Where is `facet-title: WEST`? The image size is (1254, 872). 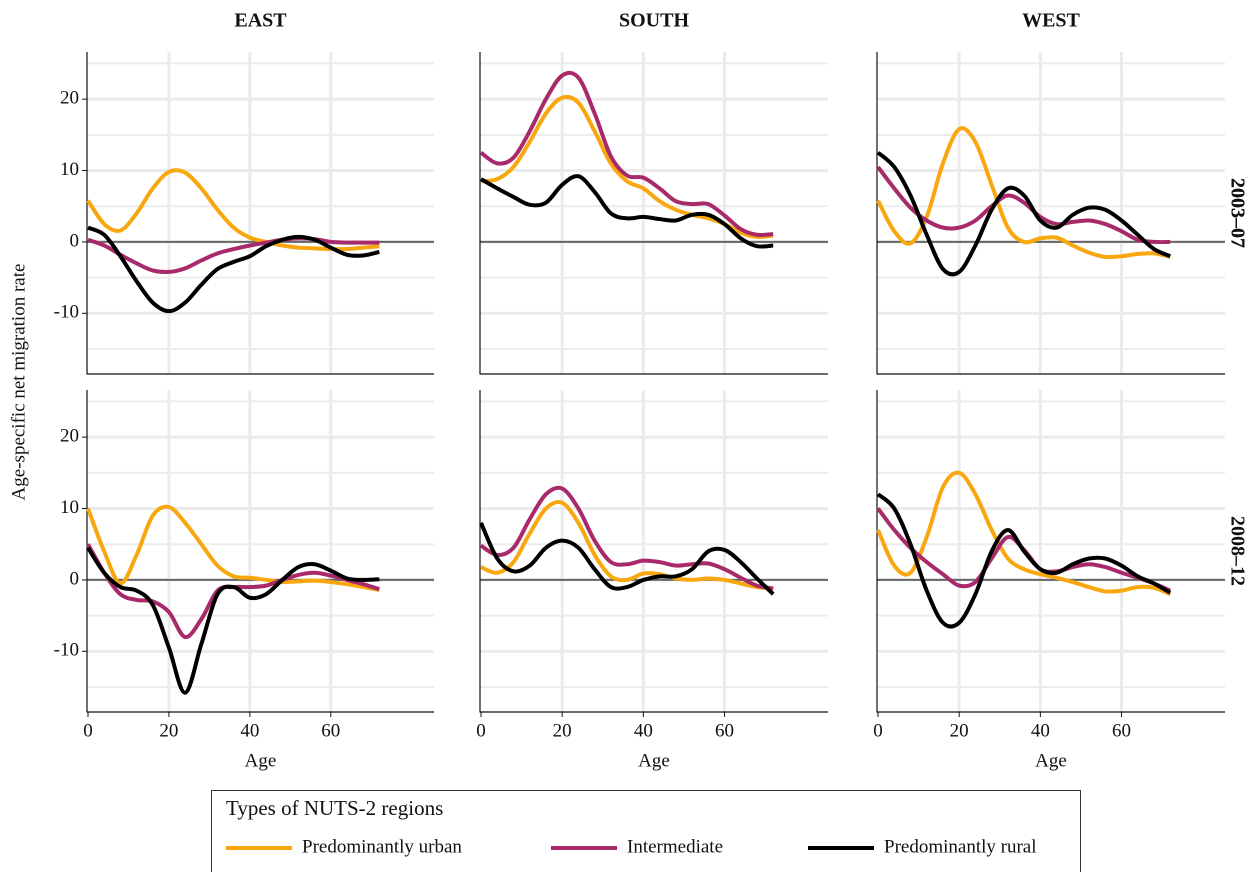
facet-title: WEST is located at coordinates (1051, 21).